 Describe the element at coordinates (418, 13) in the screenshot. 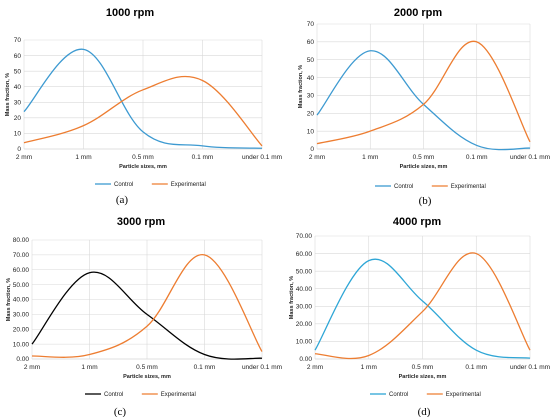

I see `chart-title: 2000 rpm` at that location.